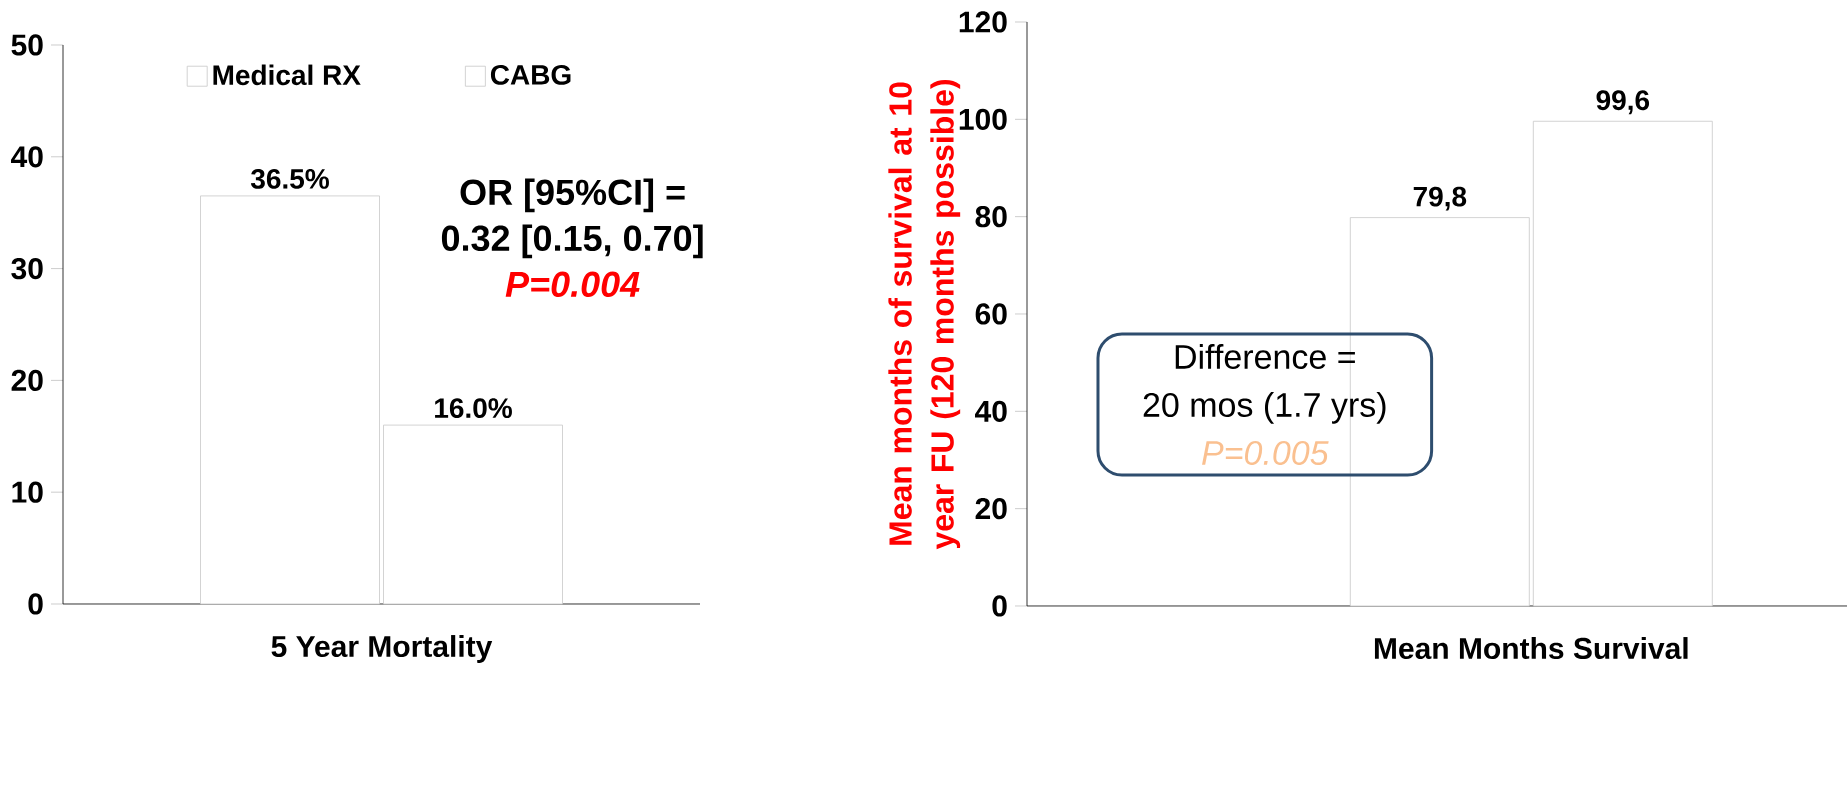 The image size is (1847, 785). Describe the element at coordinates (924, 314) in the screenshot. I see `y-axis-title: Mean months of survival at 10 year FU (120 months possible)` at that location.